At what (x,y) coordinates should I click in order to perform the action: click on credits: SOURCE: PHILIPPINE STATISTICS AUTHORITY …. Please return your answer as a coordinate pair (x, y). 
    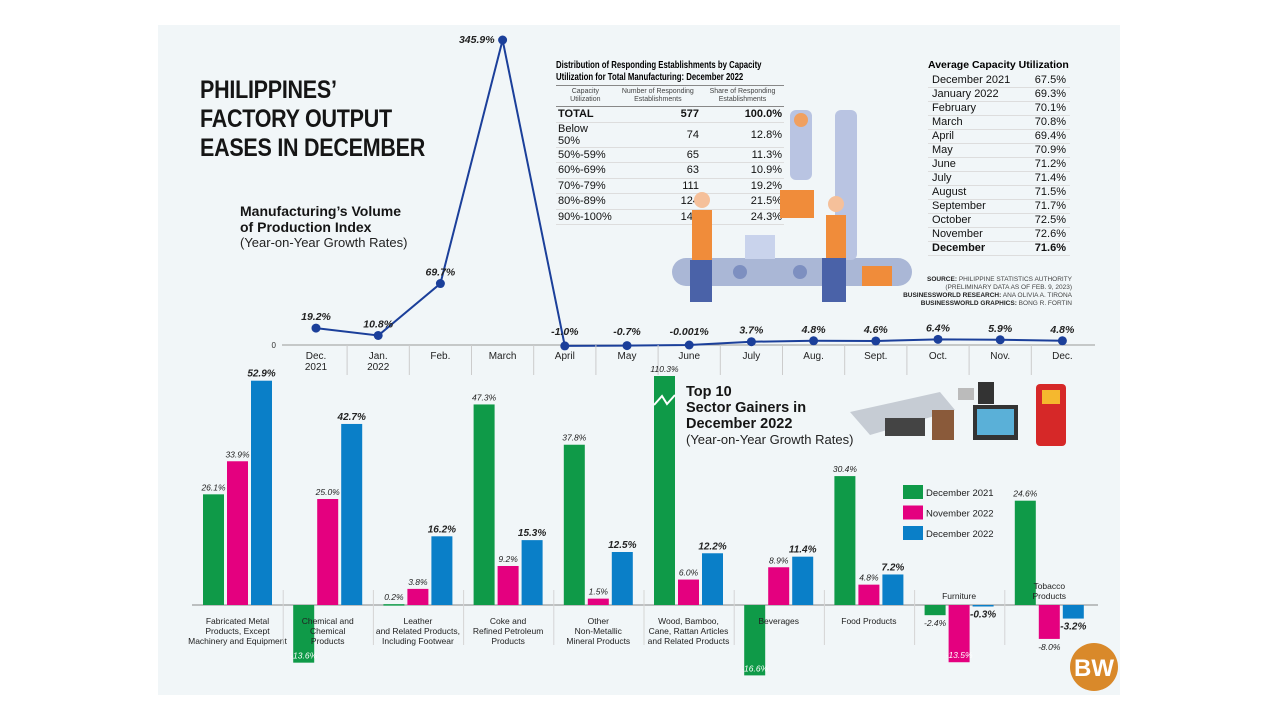
    Looking at the image, I should click on (972, 292).